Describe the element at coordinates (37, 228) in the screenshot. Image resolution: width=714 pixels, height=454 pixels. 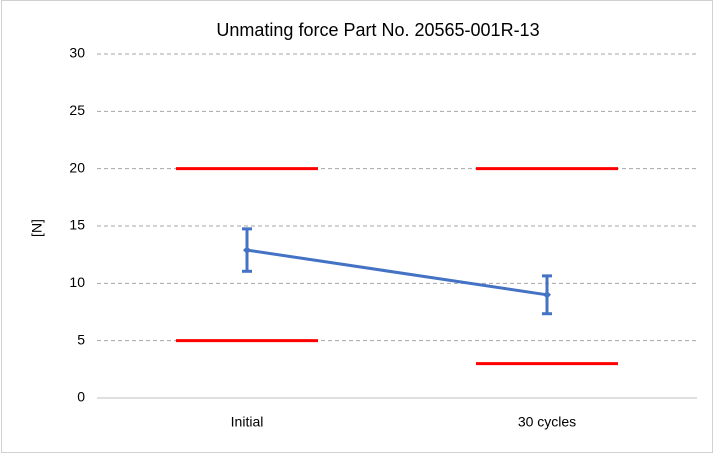
I see `y-axis-label: [N]` at that location.